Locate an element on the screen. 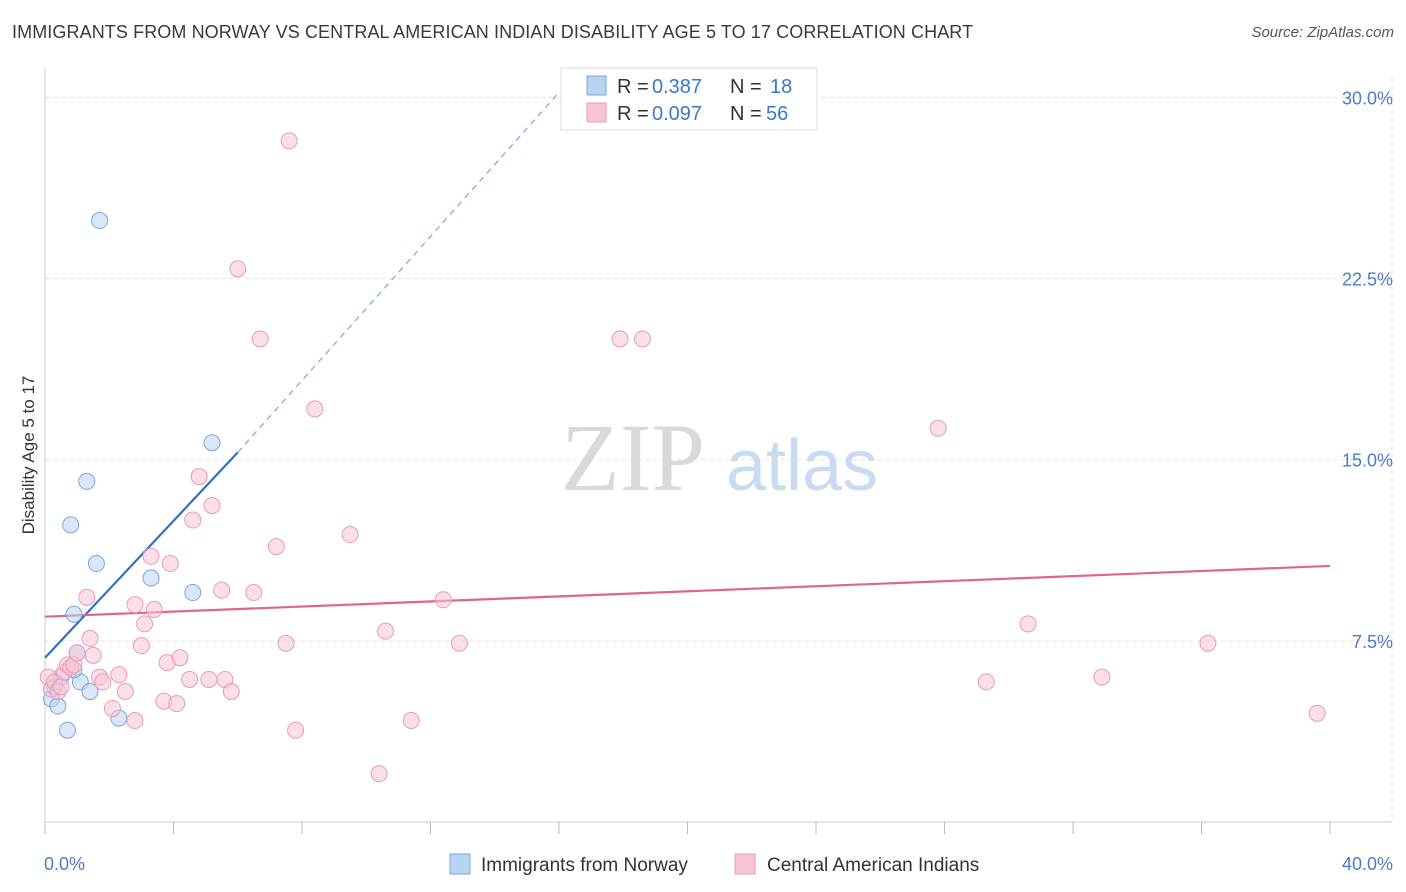 Image resolution: width=1406 pixels, height=892 pixels. blue-trend-line is located at coordinates (141, 555).